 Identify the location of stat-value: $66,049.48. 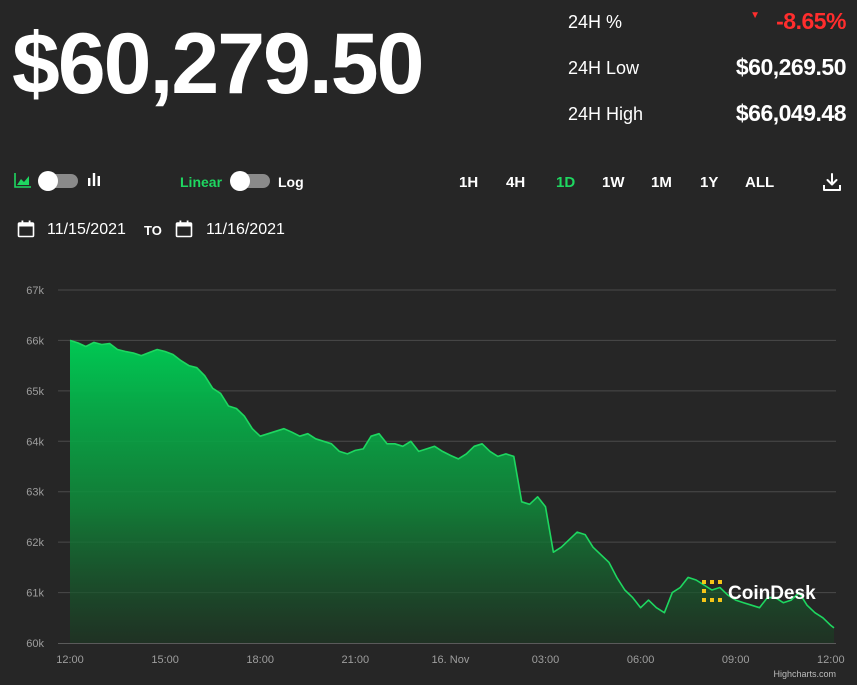
(791, 113).